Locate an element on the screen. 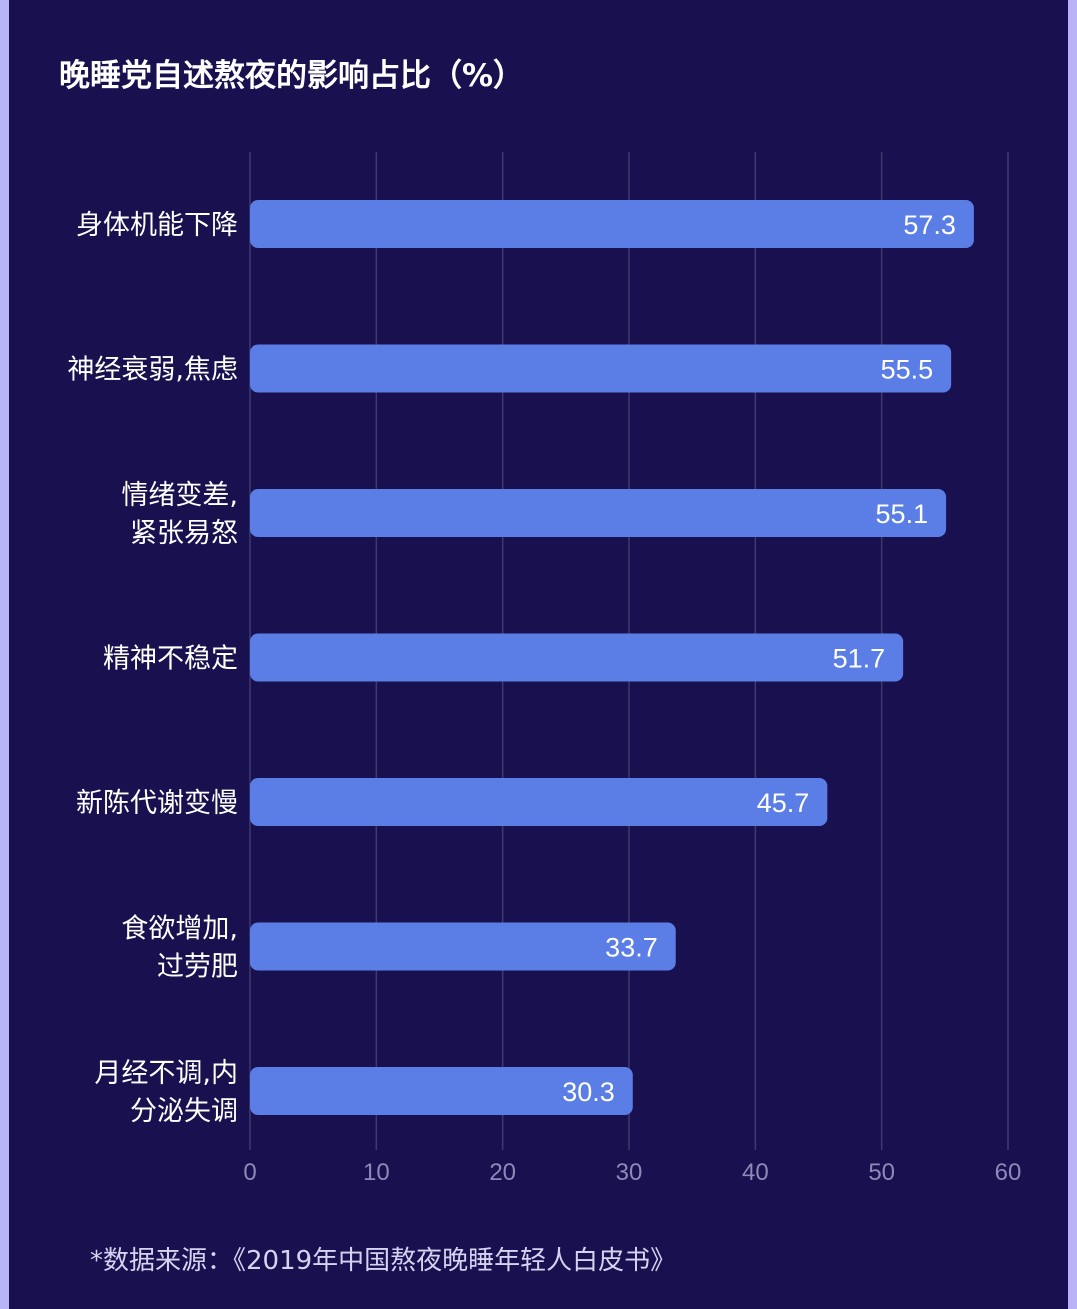 The height and width of the screenshot is (1309, 1077). category-label: 月经不调,内 is located at coordinates (166, 1073).